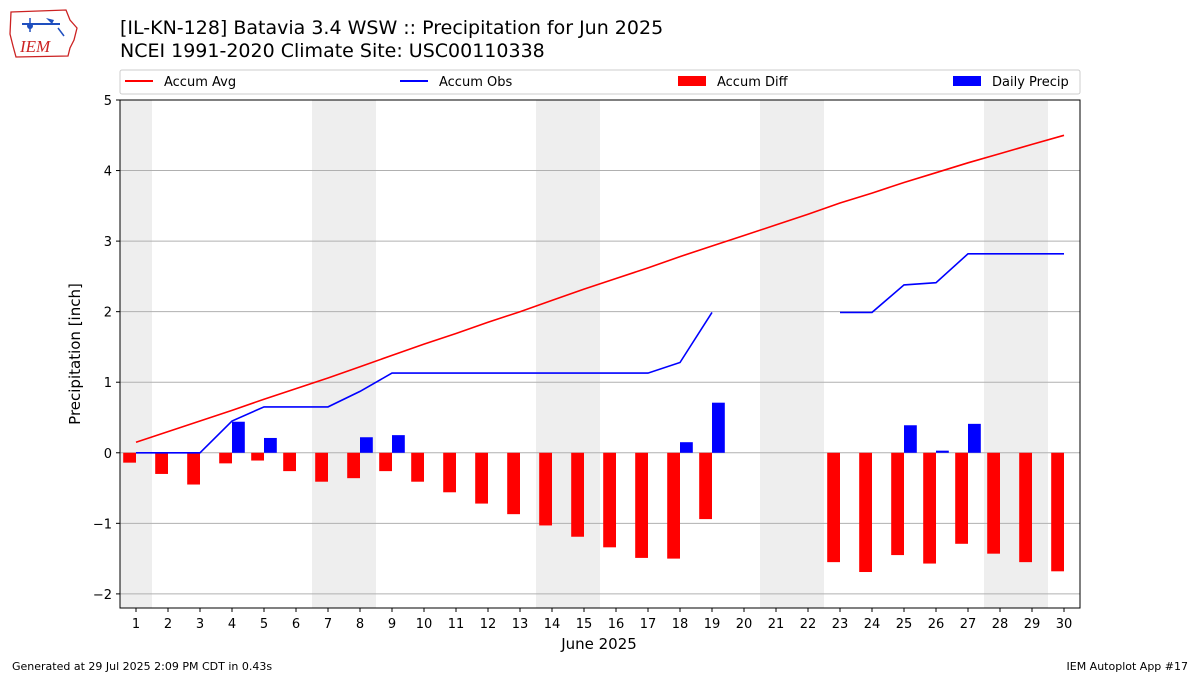 This screenshot has width=1200, height=675. I want to click on x-tick-label: 4, so click(232, 624).